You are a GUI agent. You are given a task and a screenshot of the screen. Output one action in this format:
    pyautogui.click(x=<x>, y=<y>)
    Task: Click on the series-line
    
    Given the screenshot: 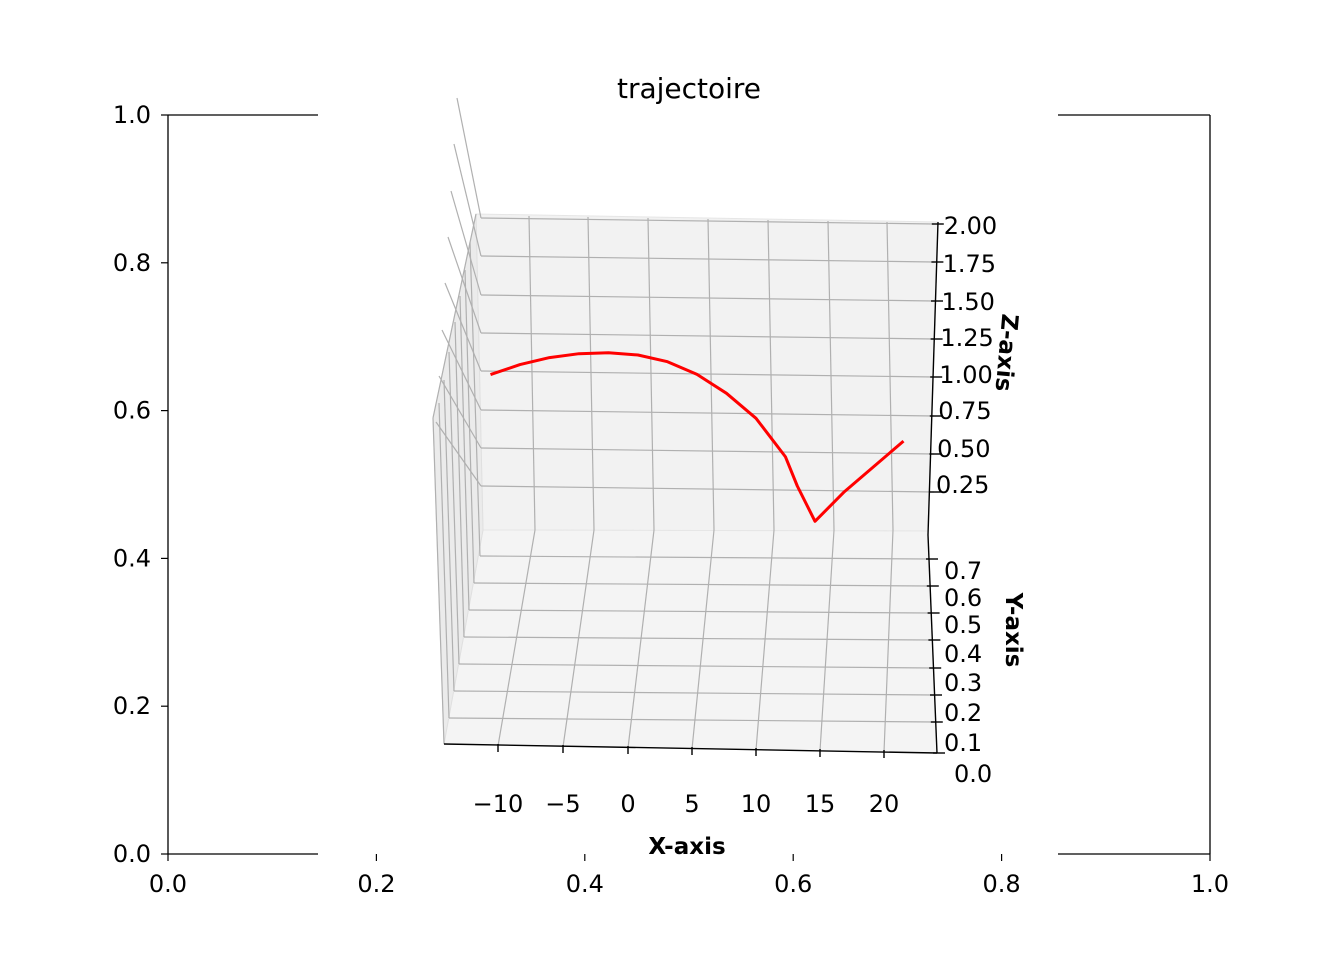 What is the action you would take?
    pyautogui.click(x=697, y=437)
    